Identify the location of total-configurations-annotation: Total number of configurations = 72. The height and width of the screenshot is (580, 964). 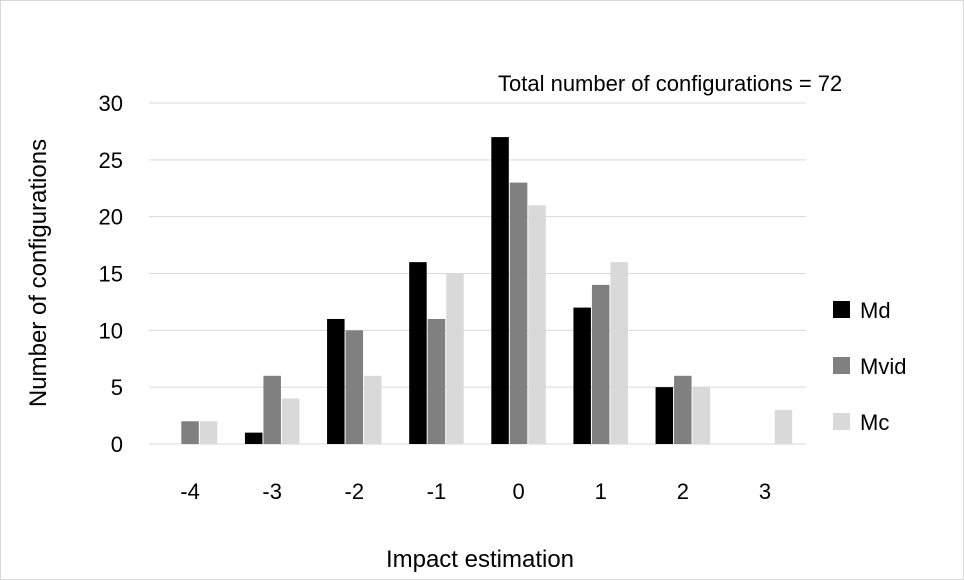
(670, 83).